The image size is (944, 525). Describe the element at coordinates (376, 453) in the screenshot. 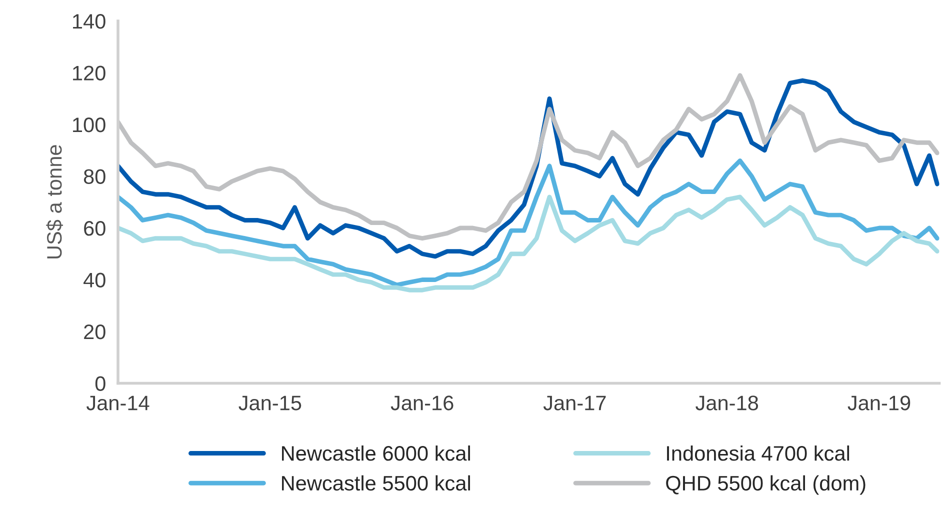

I see `legend-label: Newcastle 6000 kcal` at that location.